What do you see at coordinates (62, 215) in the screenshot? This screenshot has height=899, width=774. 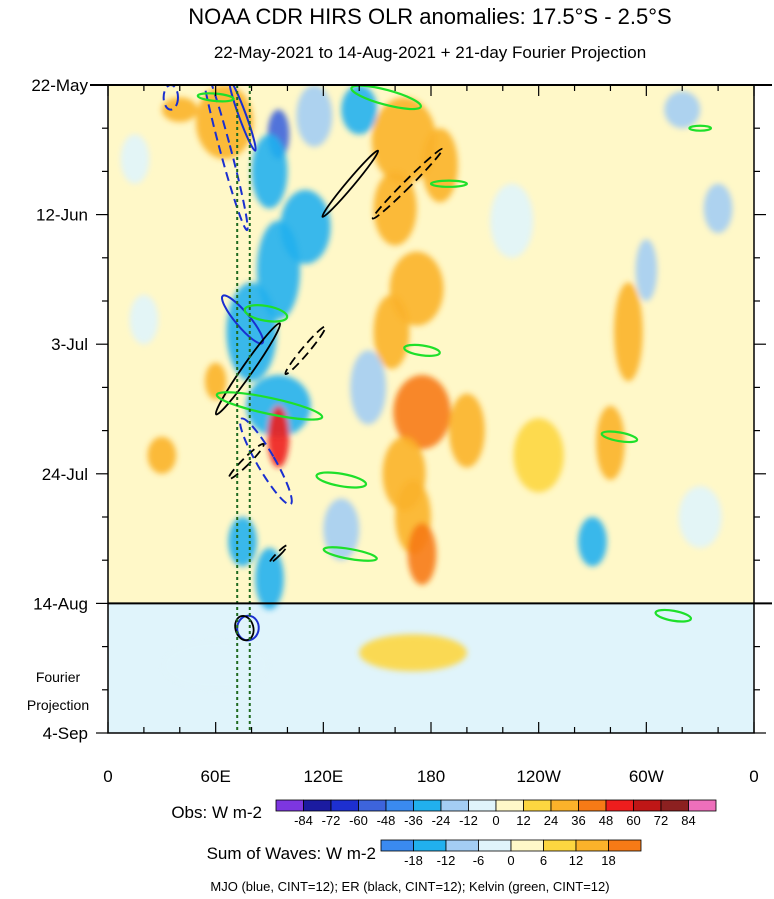 I see `y-tick-label-1: 12-Jun` at bounding box center [62, 215].